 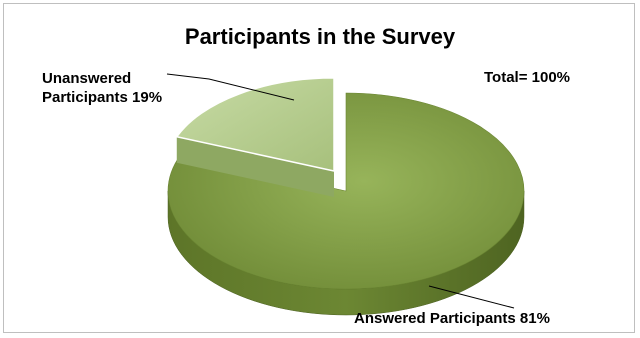 I want to click on unanswered-label-line-2: Participants 19%, so click(x=102, y=97).